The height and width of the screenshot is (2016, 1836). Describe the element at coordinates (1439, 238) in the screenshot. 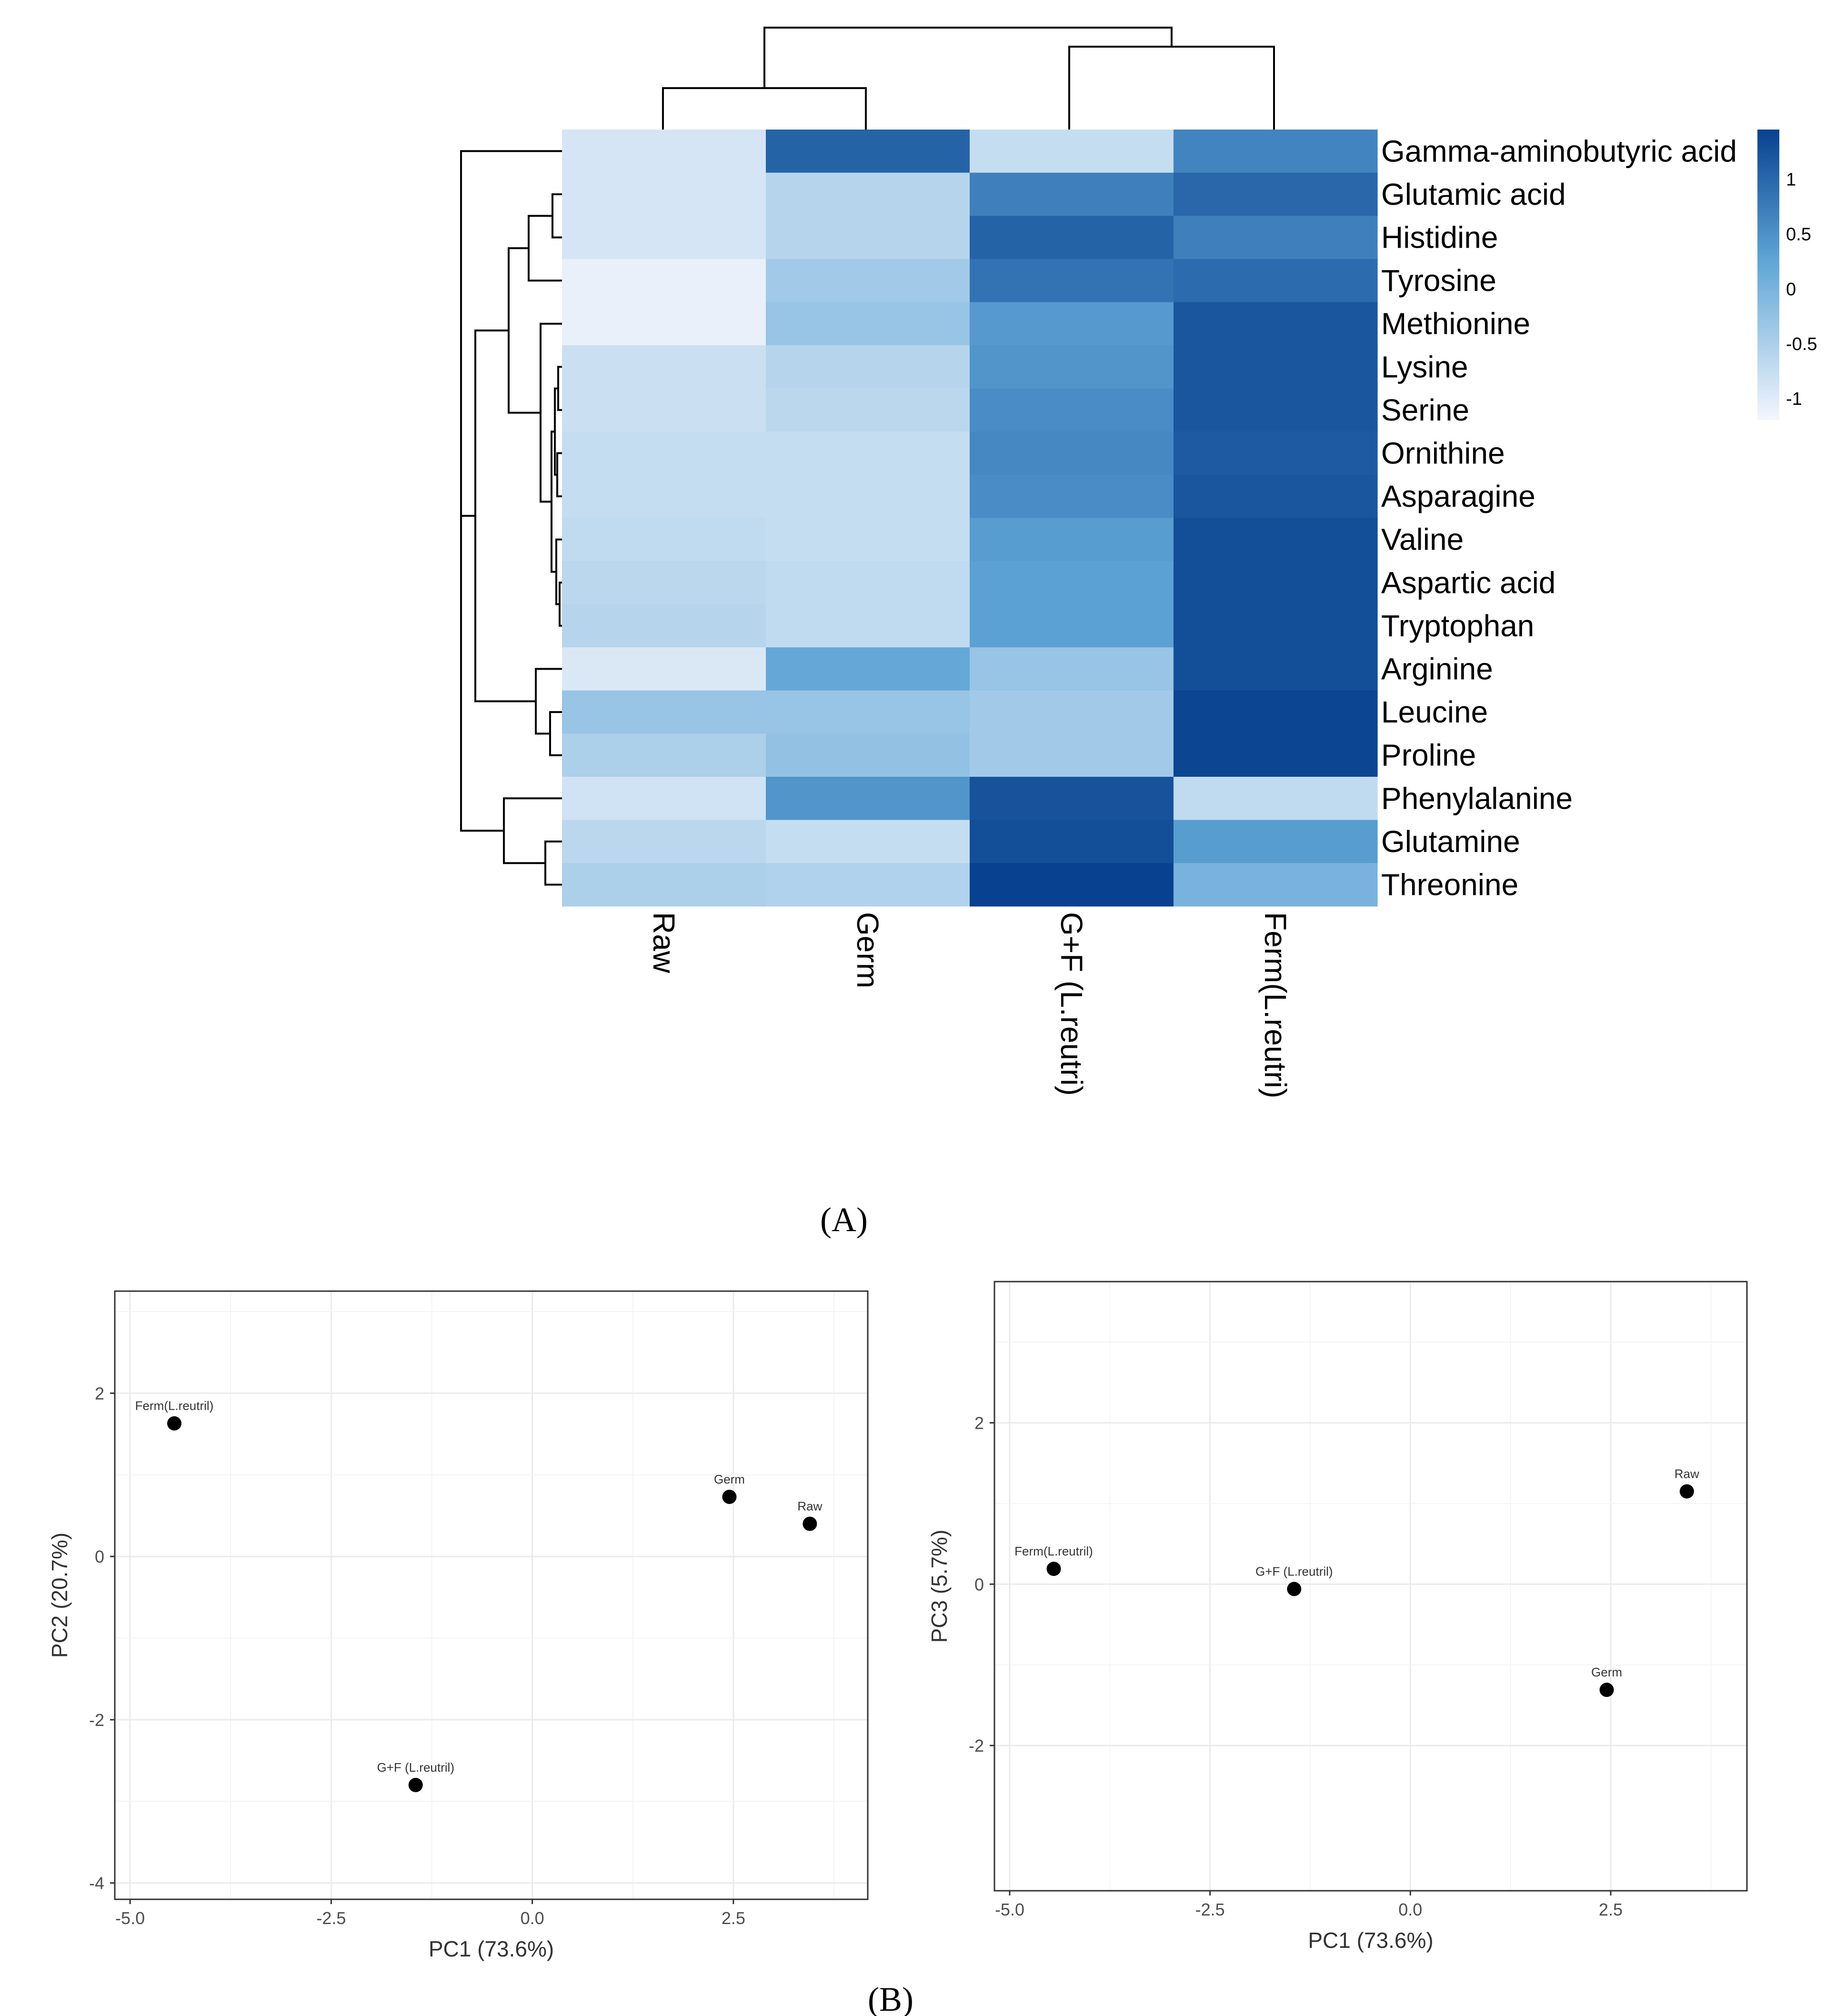

I see `heatmap-row-label: Histidine` at that location.